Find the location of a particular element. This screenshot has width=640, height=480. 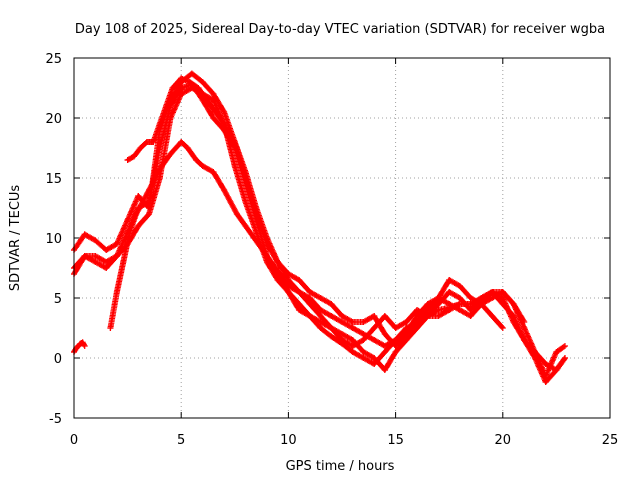

x-axis-label: GPS time / hours is located at coordinates (340, 466).